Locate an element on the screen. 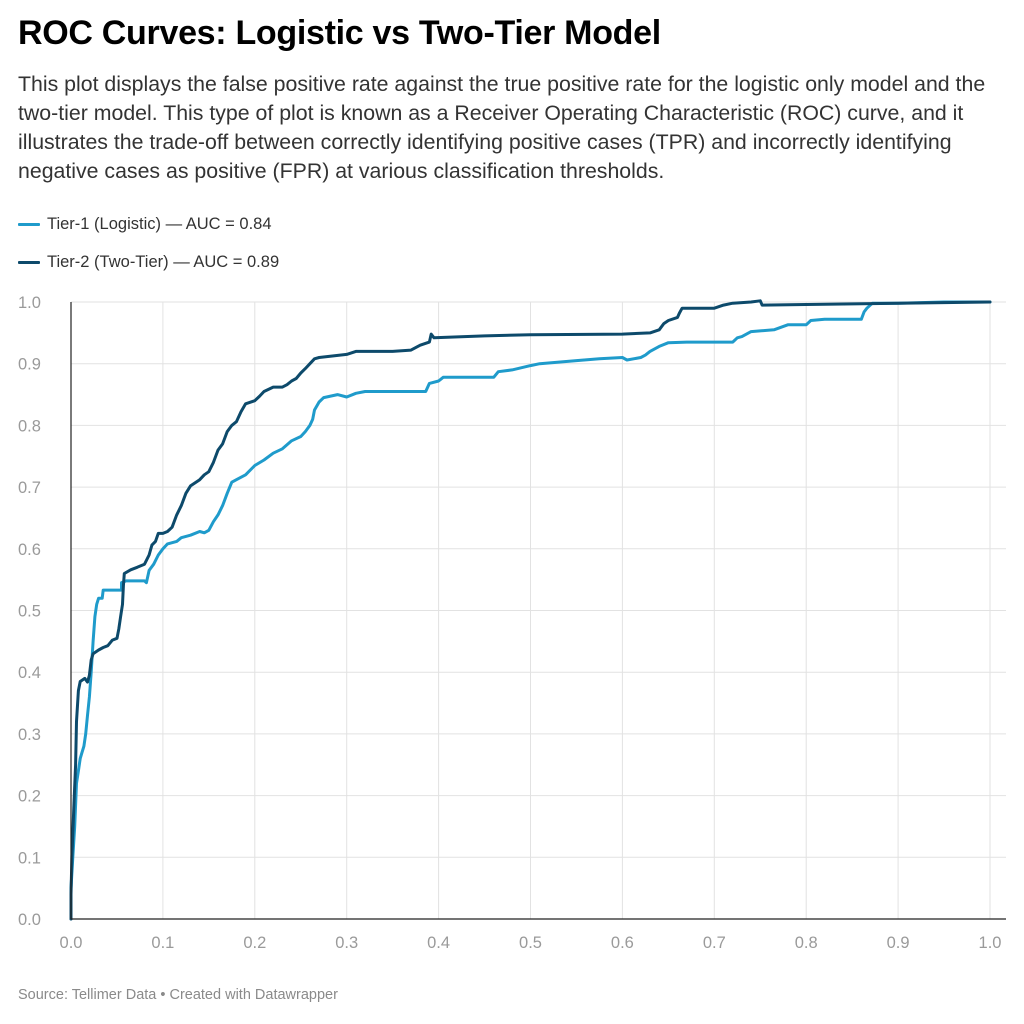 This screenshot has height=1024, width=1024. x-tick-label: 0.6 is located at coordinates (622, 943).